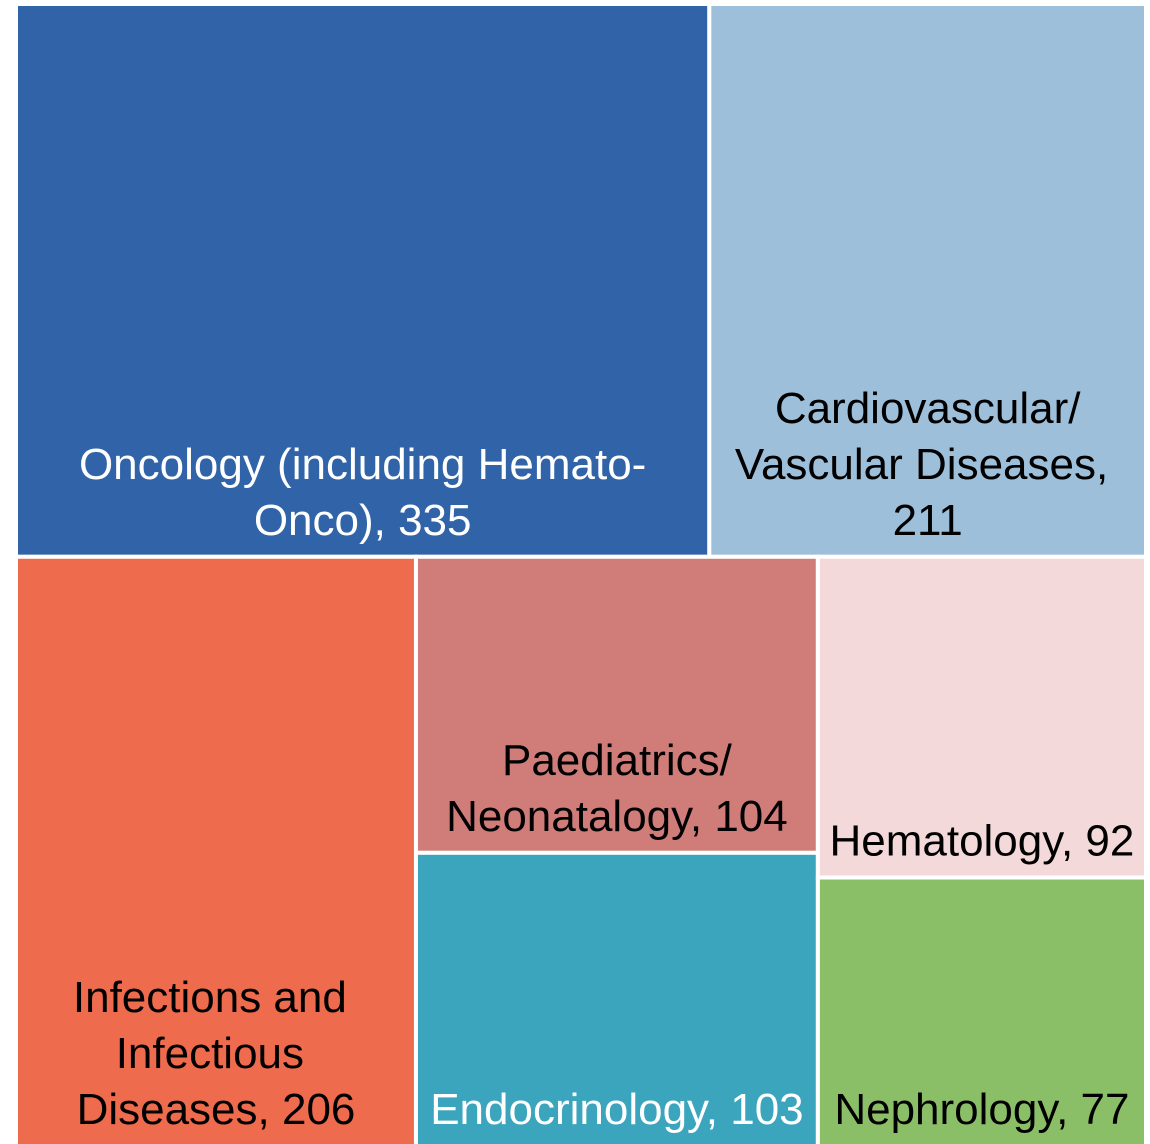 The height and width of the screenshot is (1144, 1150). What do you see at coordinates (362, 464) in the screenshot?
I see `label-line: Oncology (including Hemato-` at bounding box center [362, 464].